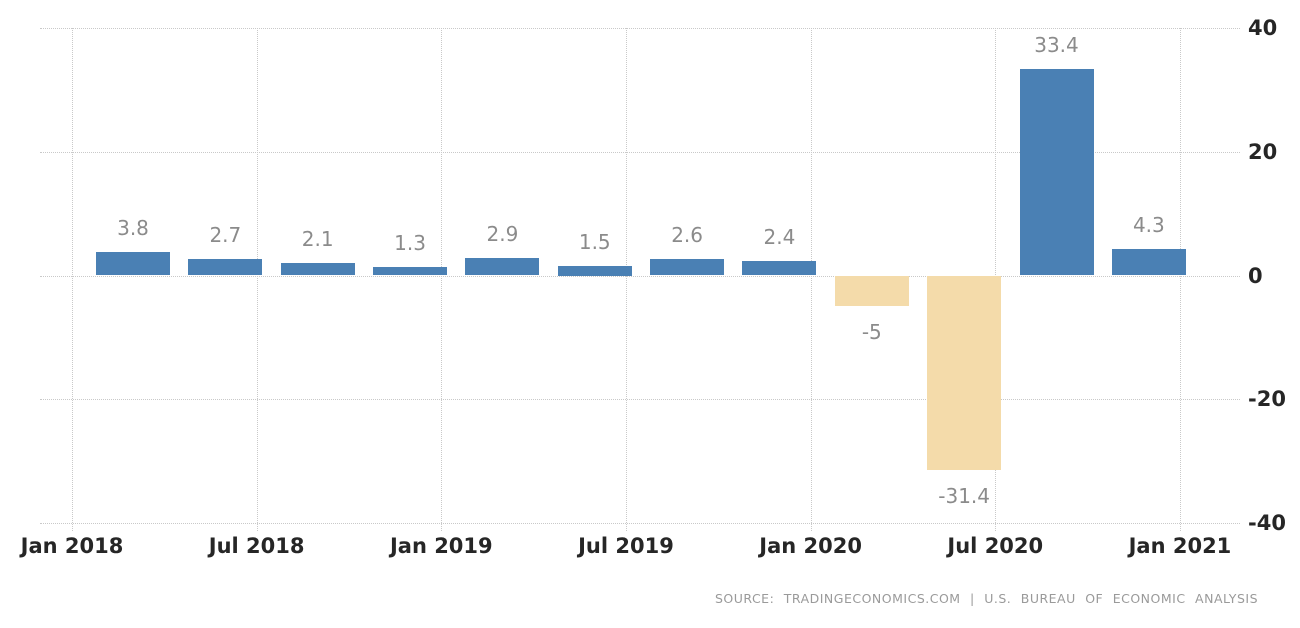 Image resolution: width=1300 pixels, height=628 pixels. What do you see at coordinates (626, 546) in the screenshot?
I see `x-axis-label: Jul 2019` at bounding box center [626, 546].